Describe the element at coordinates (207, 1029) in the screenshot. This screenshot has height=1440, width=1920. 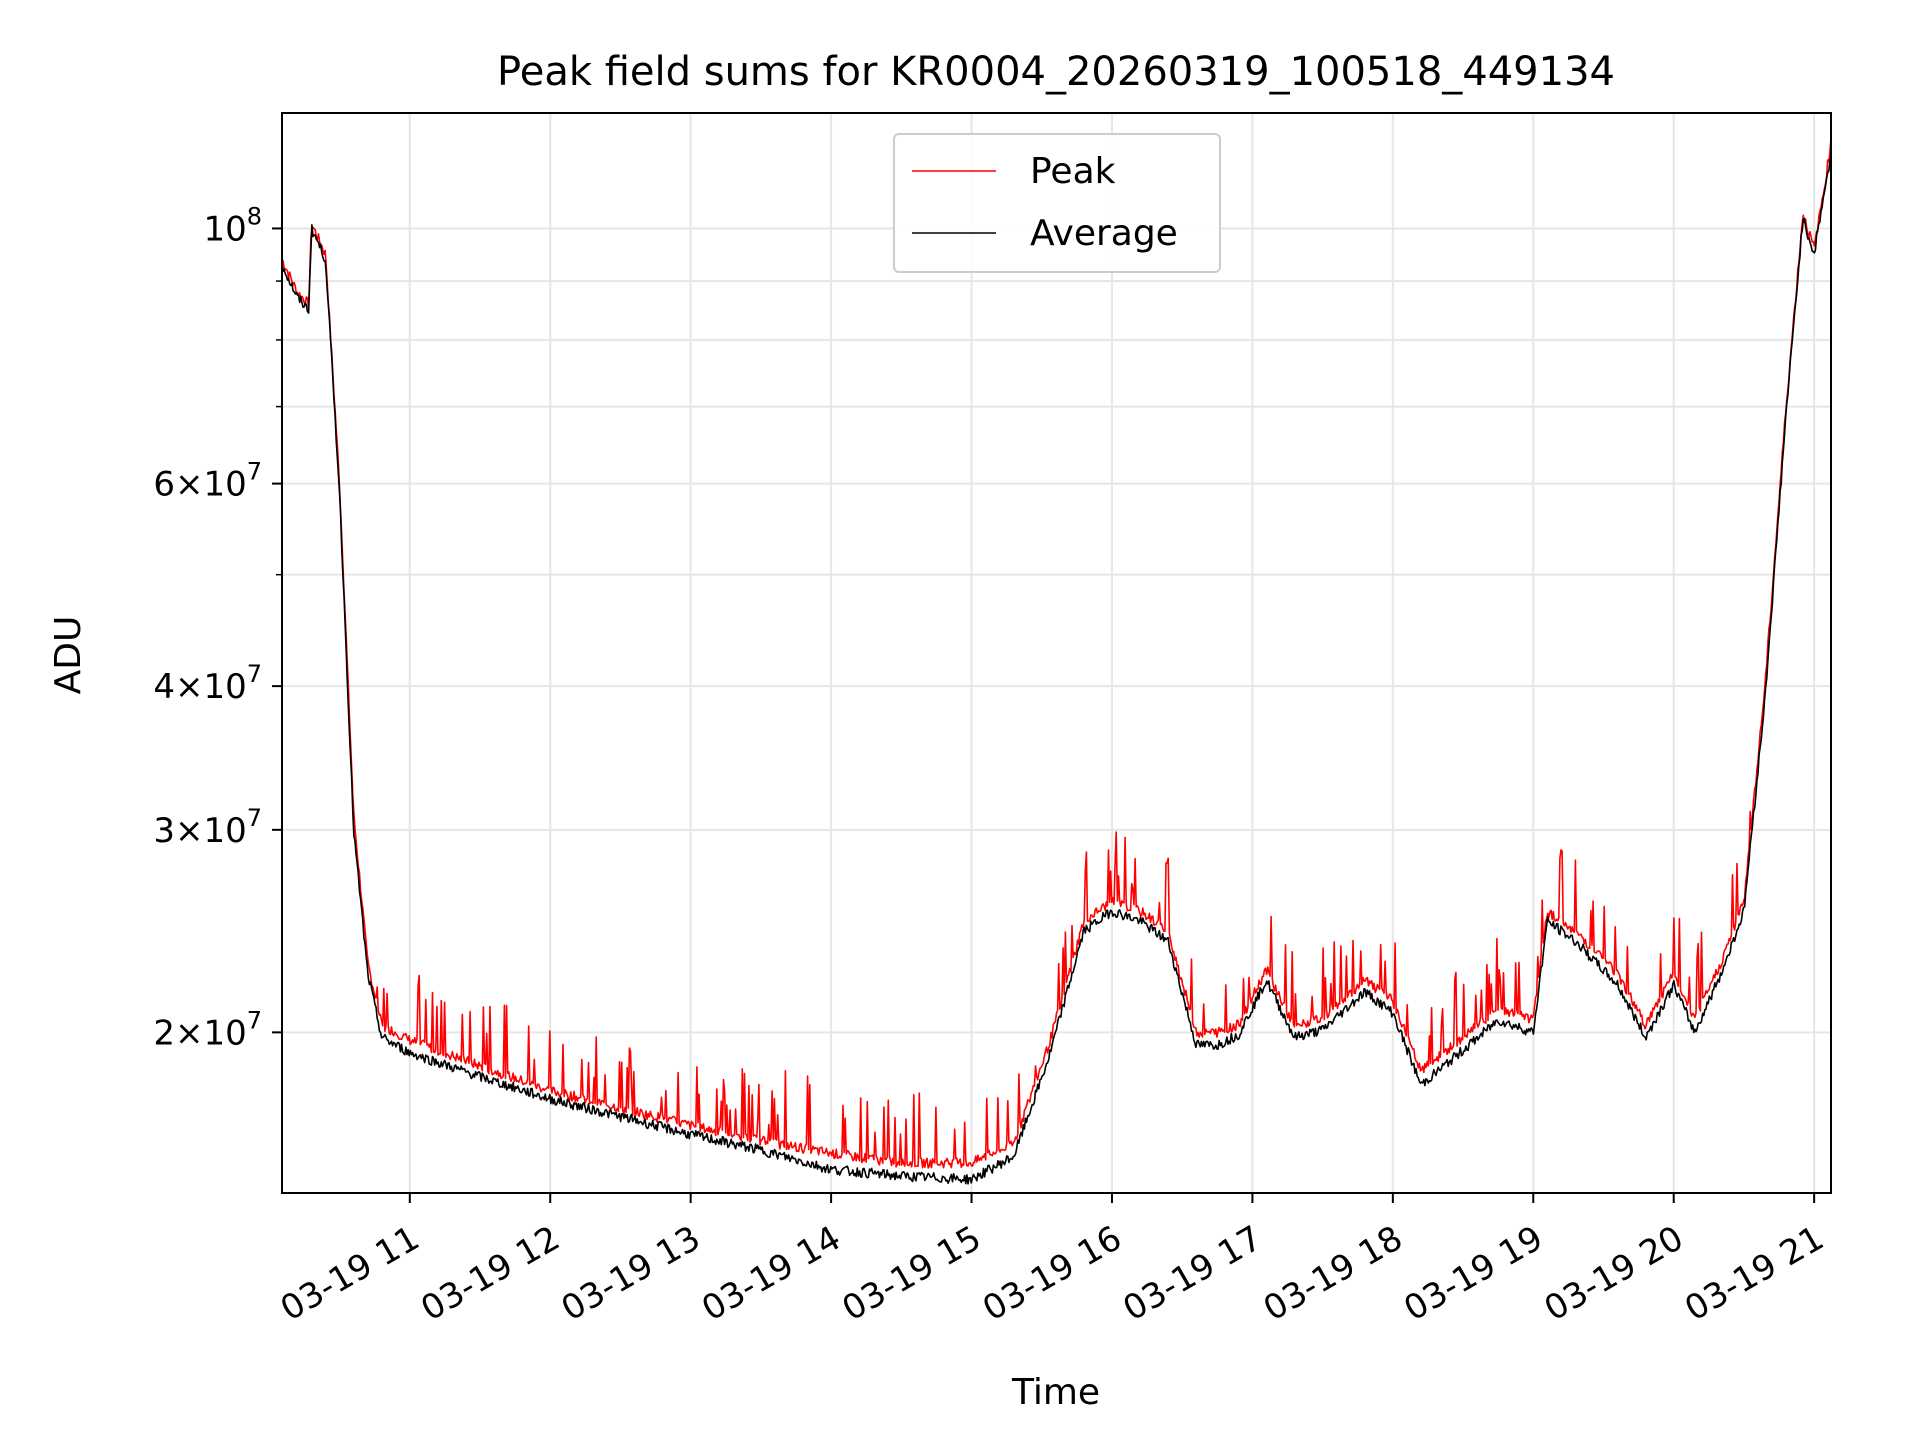
I see `y-tick-label: 2×107` at that location.